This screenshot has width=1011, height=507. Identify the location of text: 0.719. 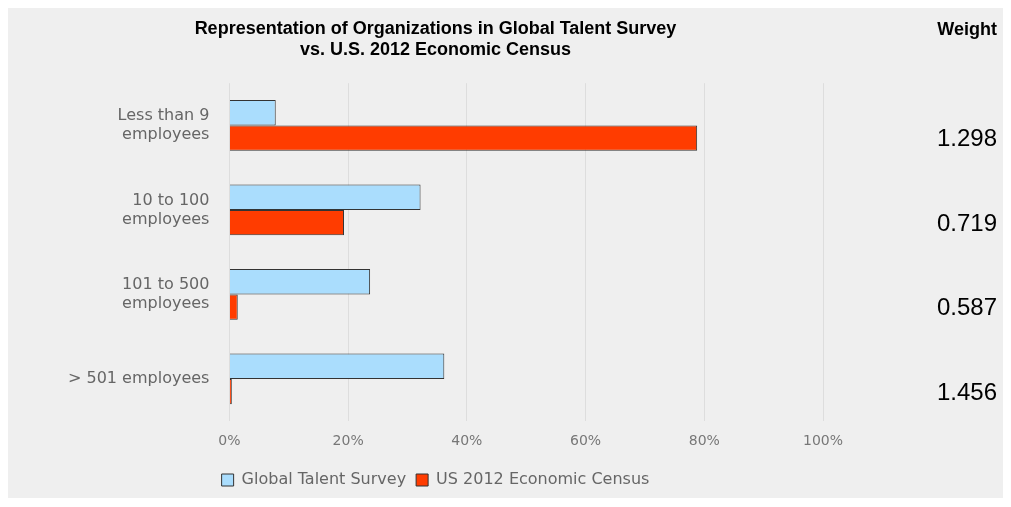
(966, 222).